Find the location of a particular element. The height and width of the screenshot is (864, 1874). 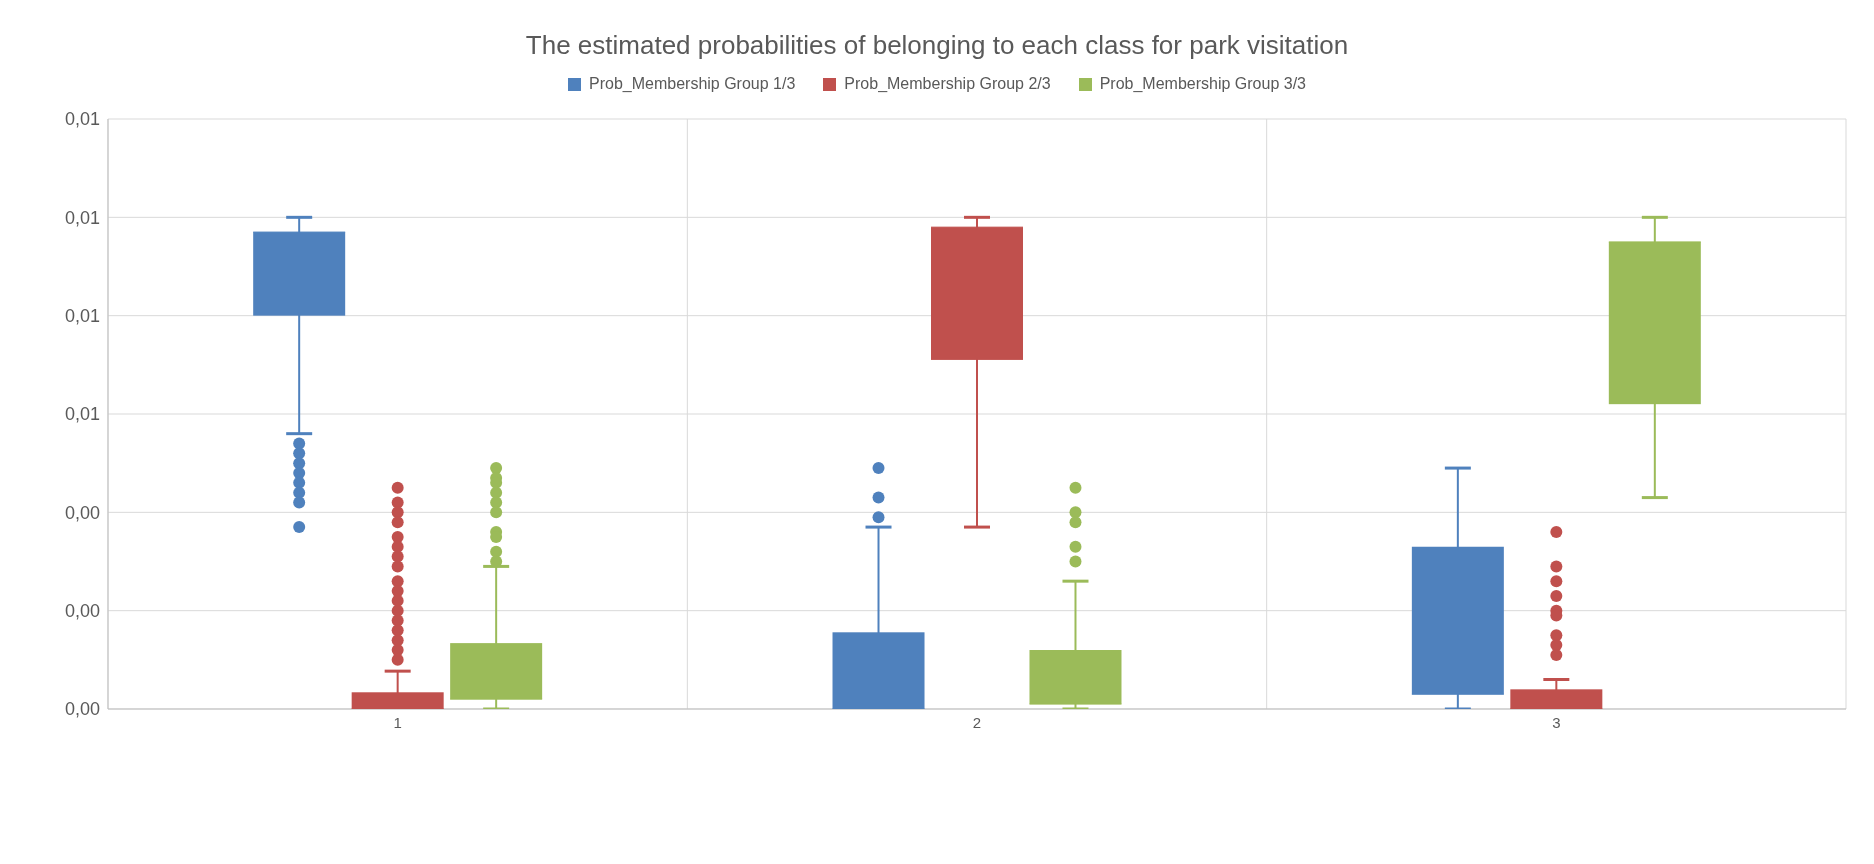

legend-label: Prob_Membership Group 1/3 is located at coordinates (692, 84).